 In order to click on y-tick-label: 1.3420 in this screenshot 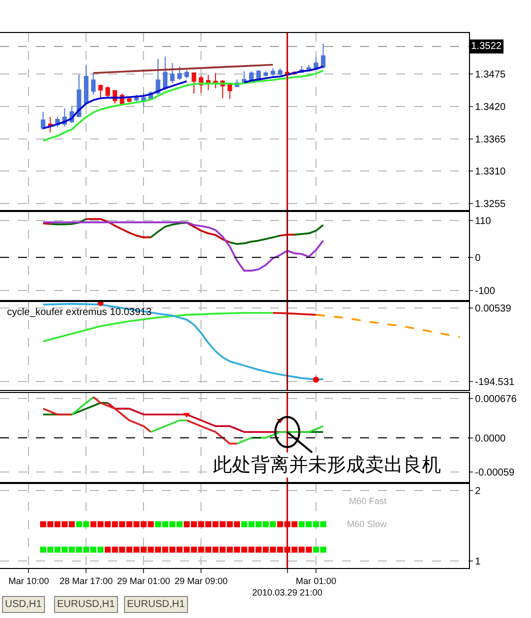, I will do `click(490, 107)`.